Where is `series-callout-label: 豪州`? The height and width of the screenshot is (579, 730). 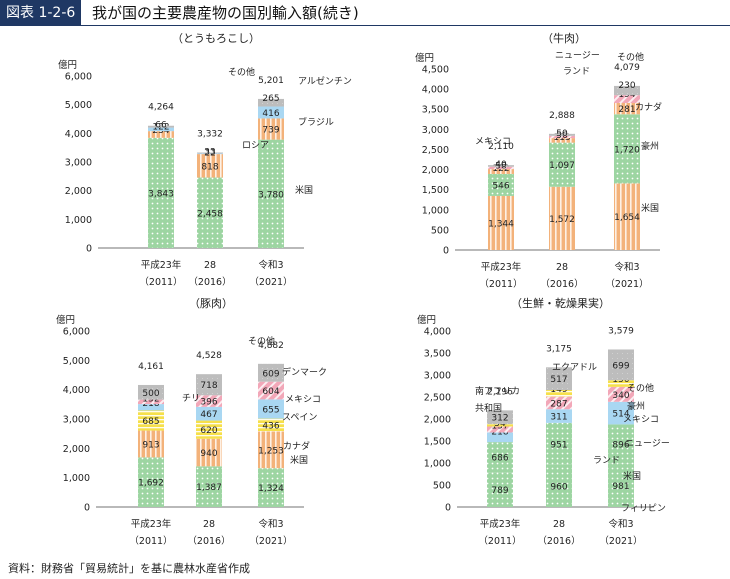
series-callout-label: 豪州 is located at coordinates (636, 406).